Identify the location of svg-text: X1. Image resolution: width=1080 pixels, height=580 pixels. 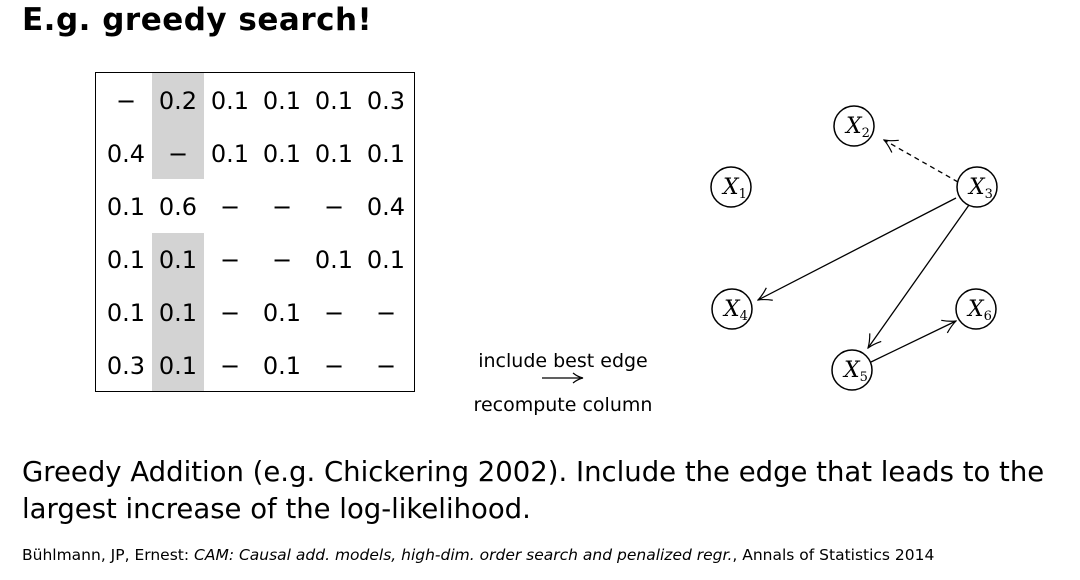
(734, 188).